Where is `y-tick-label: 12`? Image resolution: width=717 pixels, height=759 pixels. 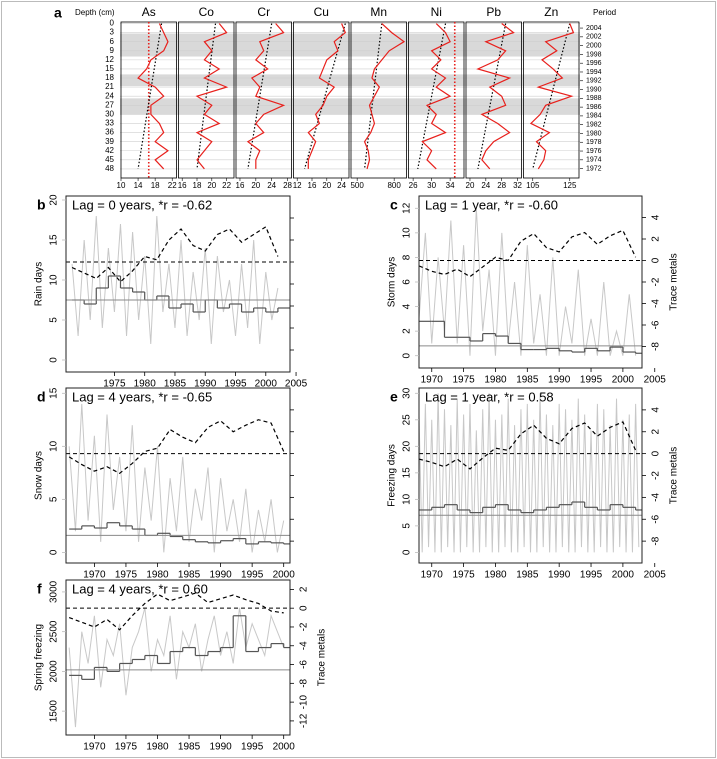
y-tick-label: 12 is located at coordinates (109, 59).